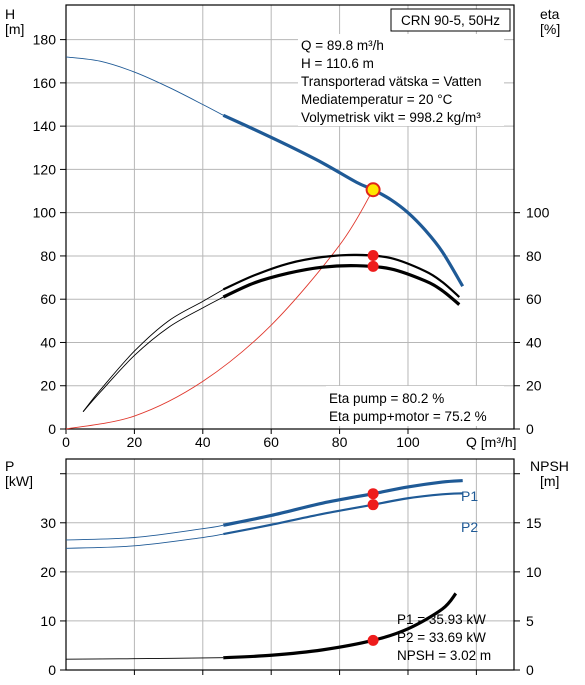  I want to click on info-npsh: NPSH = 3.02 m, so click(444, 655).